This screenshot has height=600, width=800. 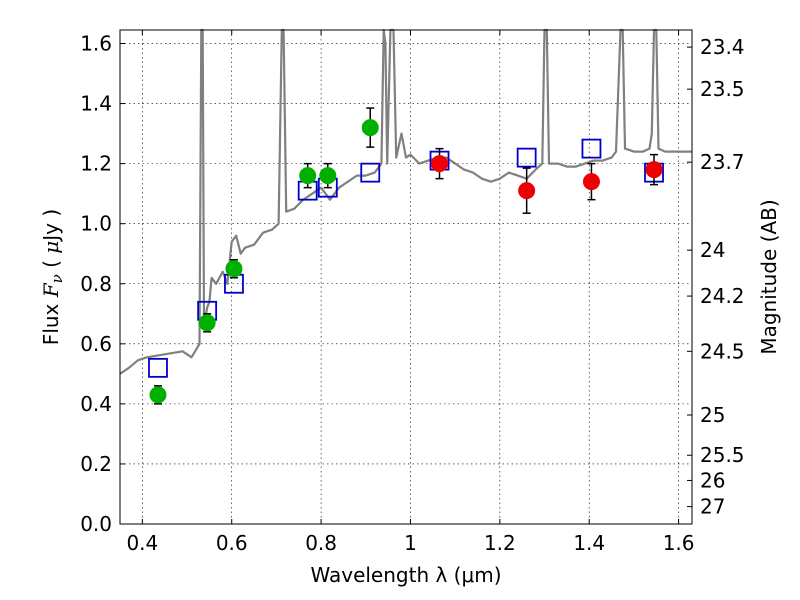 I want to click on y-tick-label: 1.6, so click(x=96, y=44).